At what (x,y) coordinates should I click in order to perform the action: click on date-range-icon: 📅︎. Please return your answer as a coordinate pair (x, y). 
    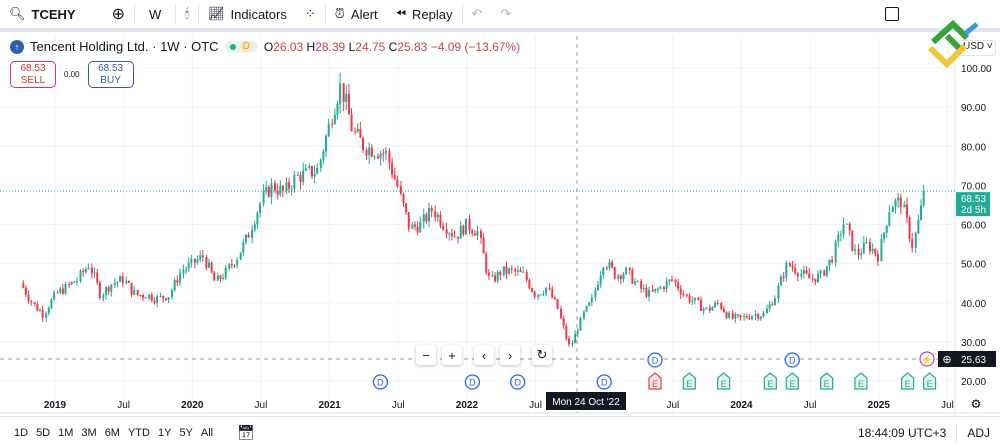
    Looking at the image, I should click on (246, 432).